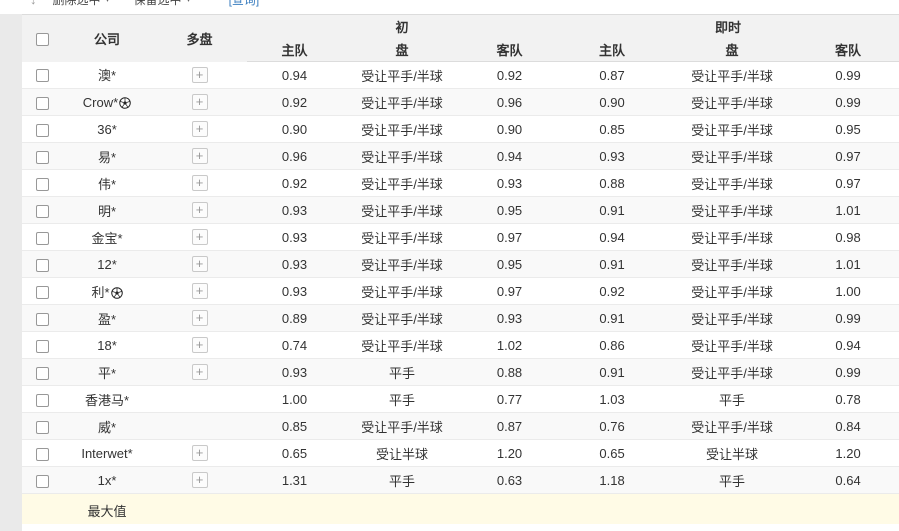 The width and height of the screenshot is (899, 531). I want to click on live-home-odds: 0.65, so click(612, 453).